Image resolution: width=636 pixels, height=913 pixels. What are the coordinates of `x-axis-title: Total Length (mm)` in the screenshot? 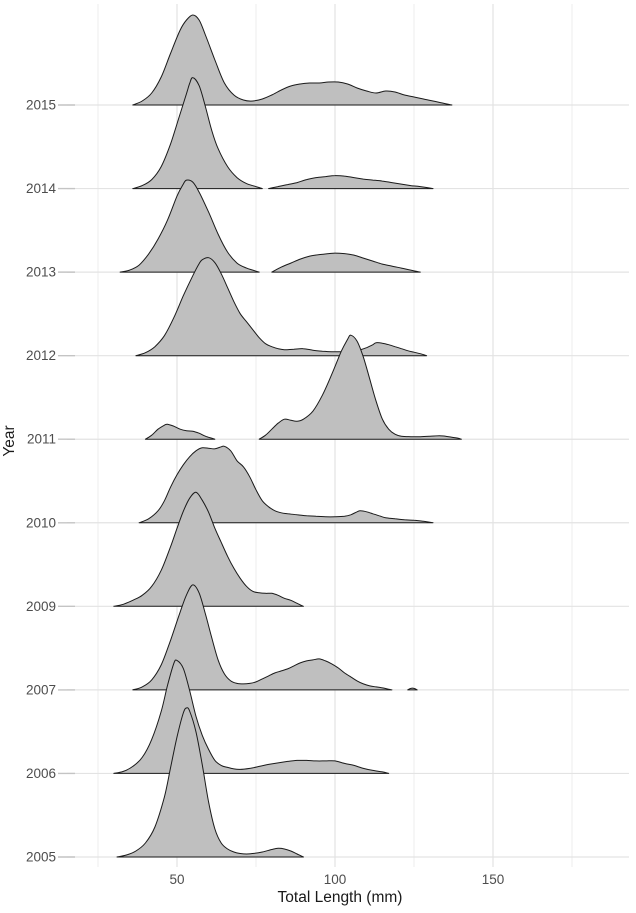 It's located at (340, 897).